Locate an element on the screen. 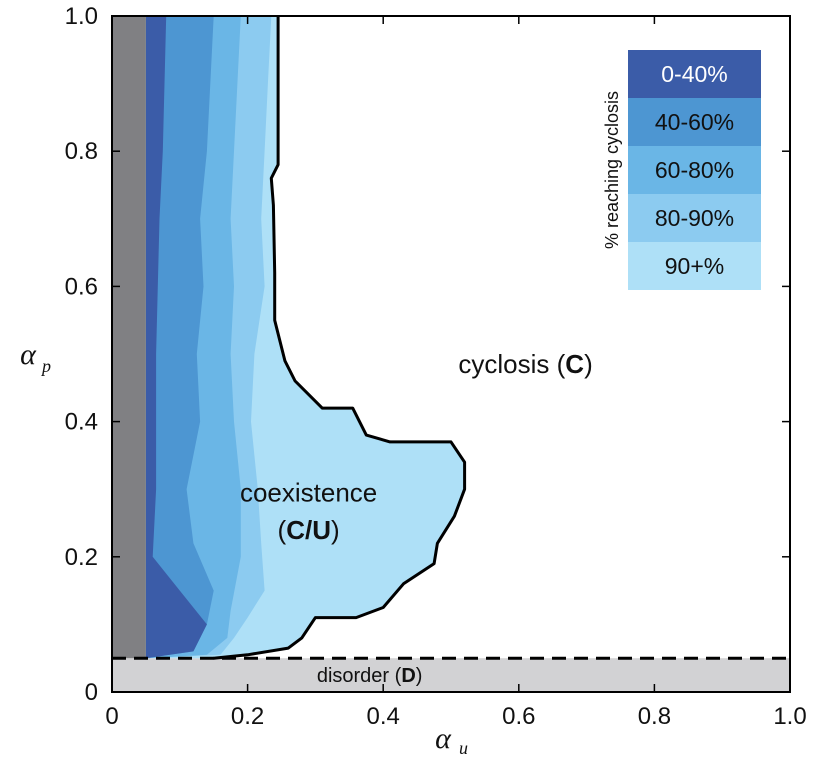  y-tick-label: 0.6 is located at coordinates (81, 286).